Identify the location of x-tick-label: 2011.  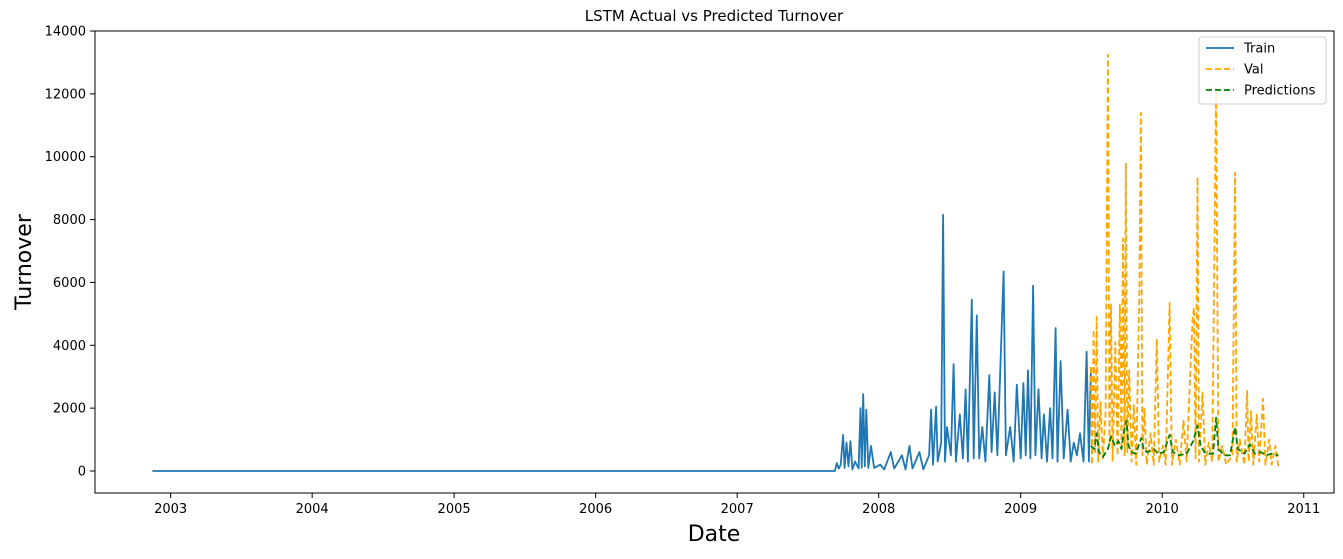
(1303, 509).